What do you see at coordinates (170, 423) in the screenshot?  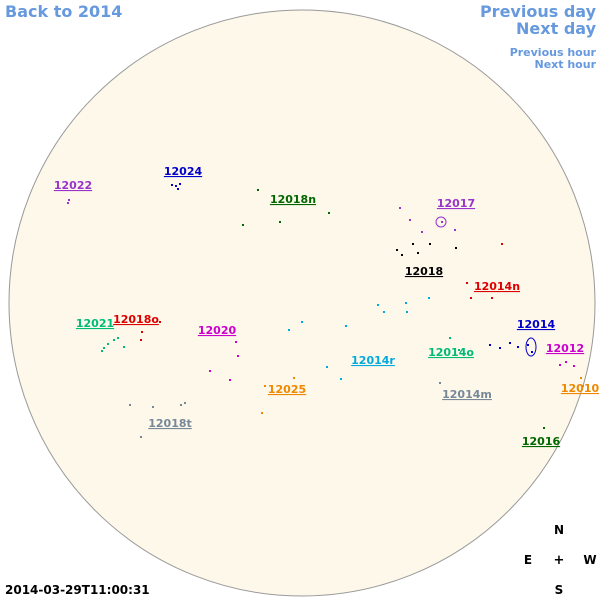 I see `region-label: 12018t` at bounding box center [170, 423].